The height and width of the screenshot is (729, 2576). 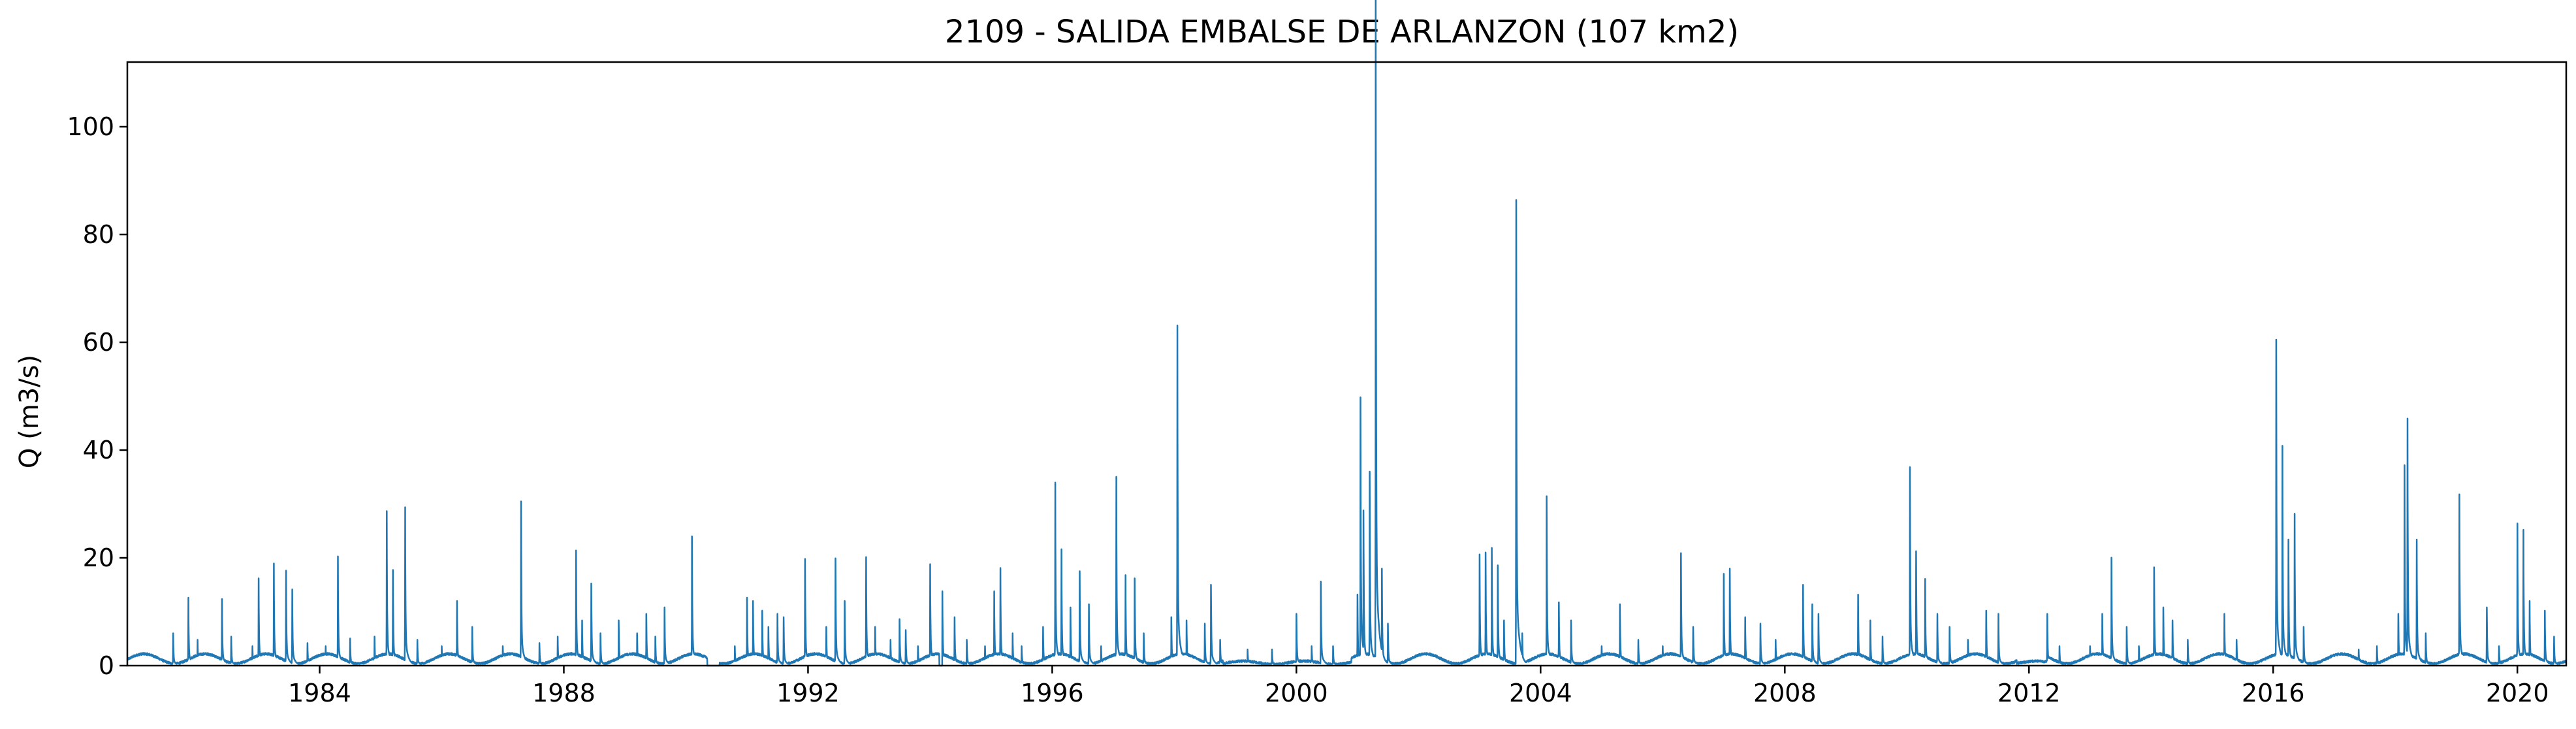 I want to click on x-tick-label: 1984, so click(x=319, y=693).